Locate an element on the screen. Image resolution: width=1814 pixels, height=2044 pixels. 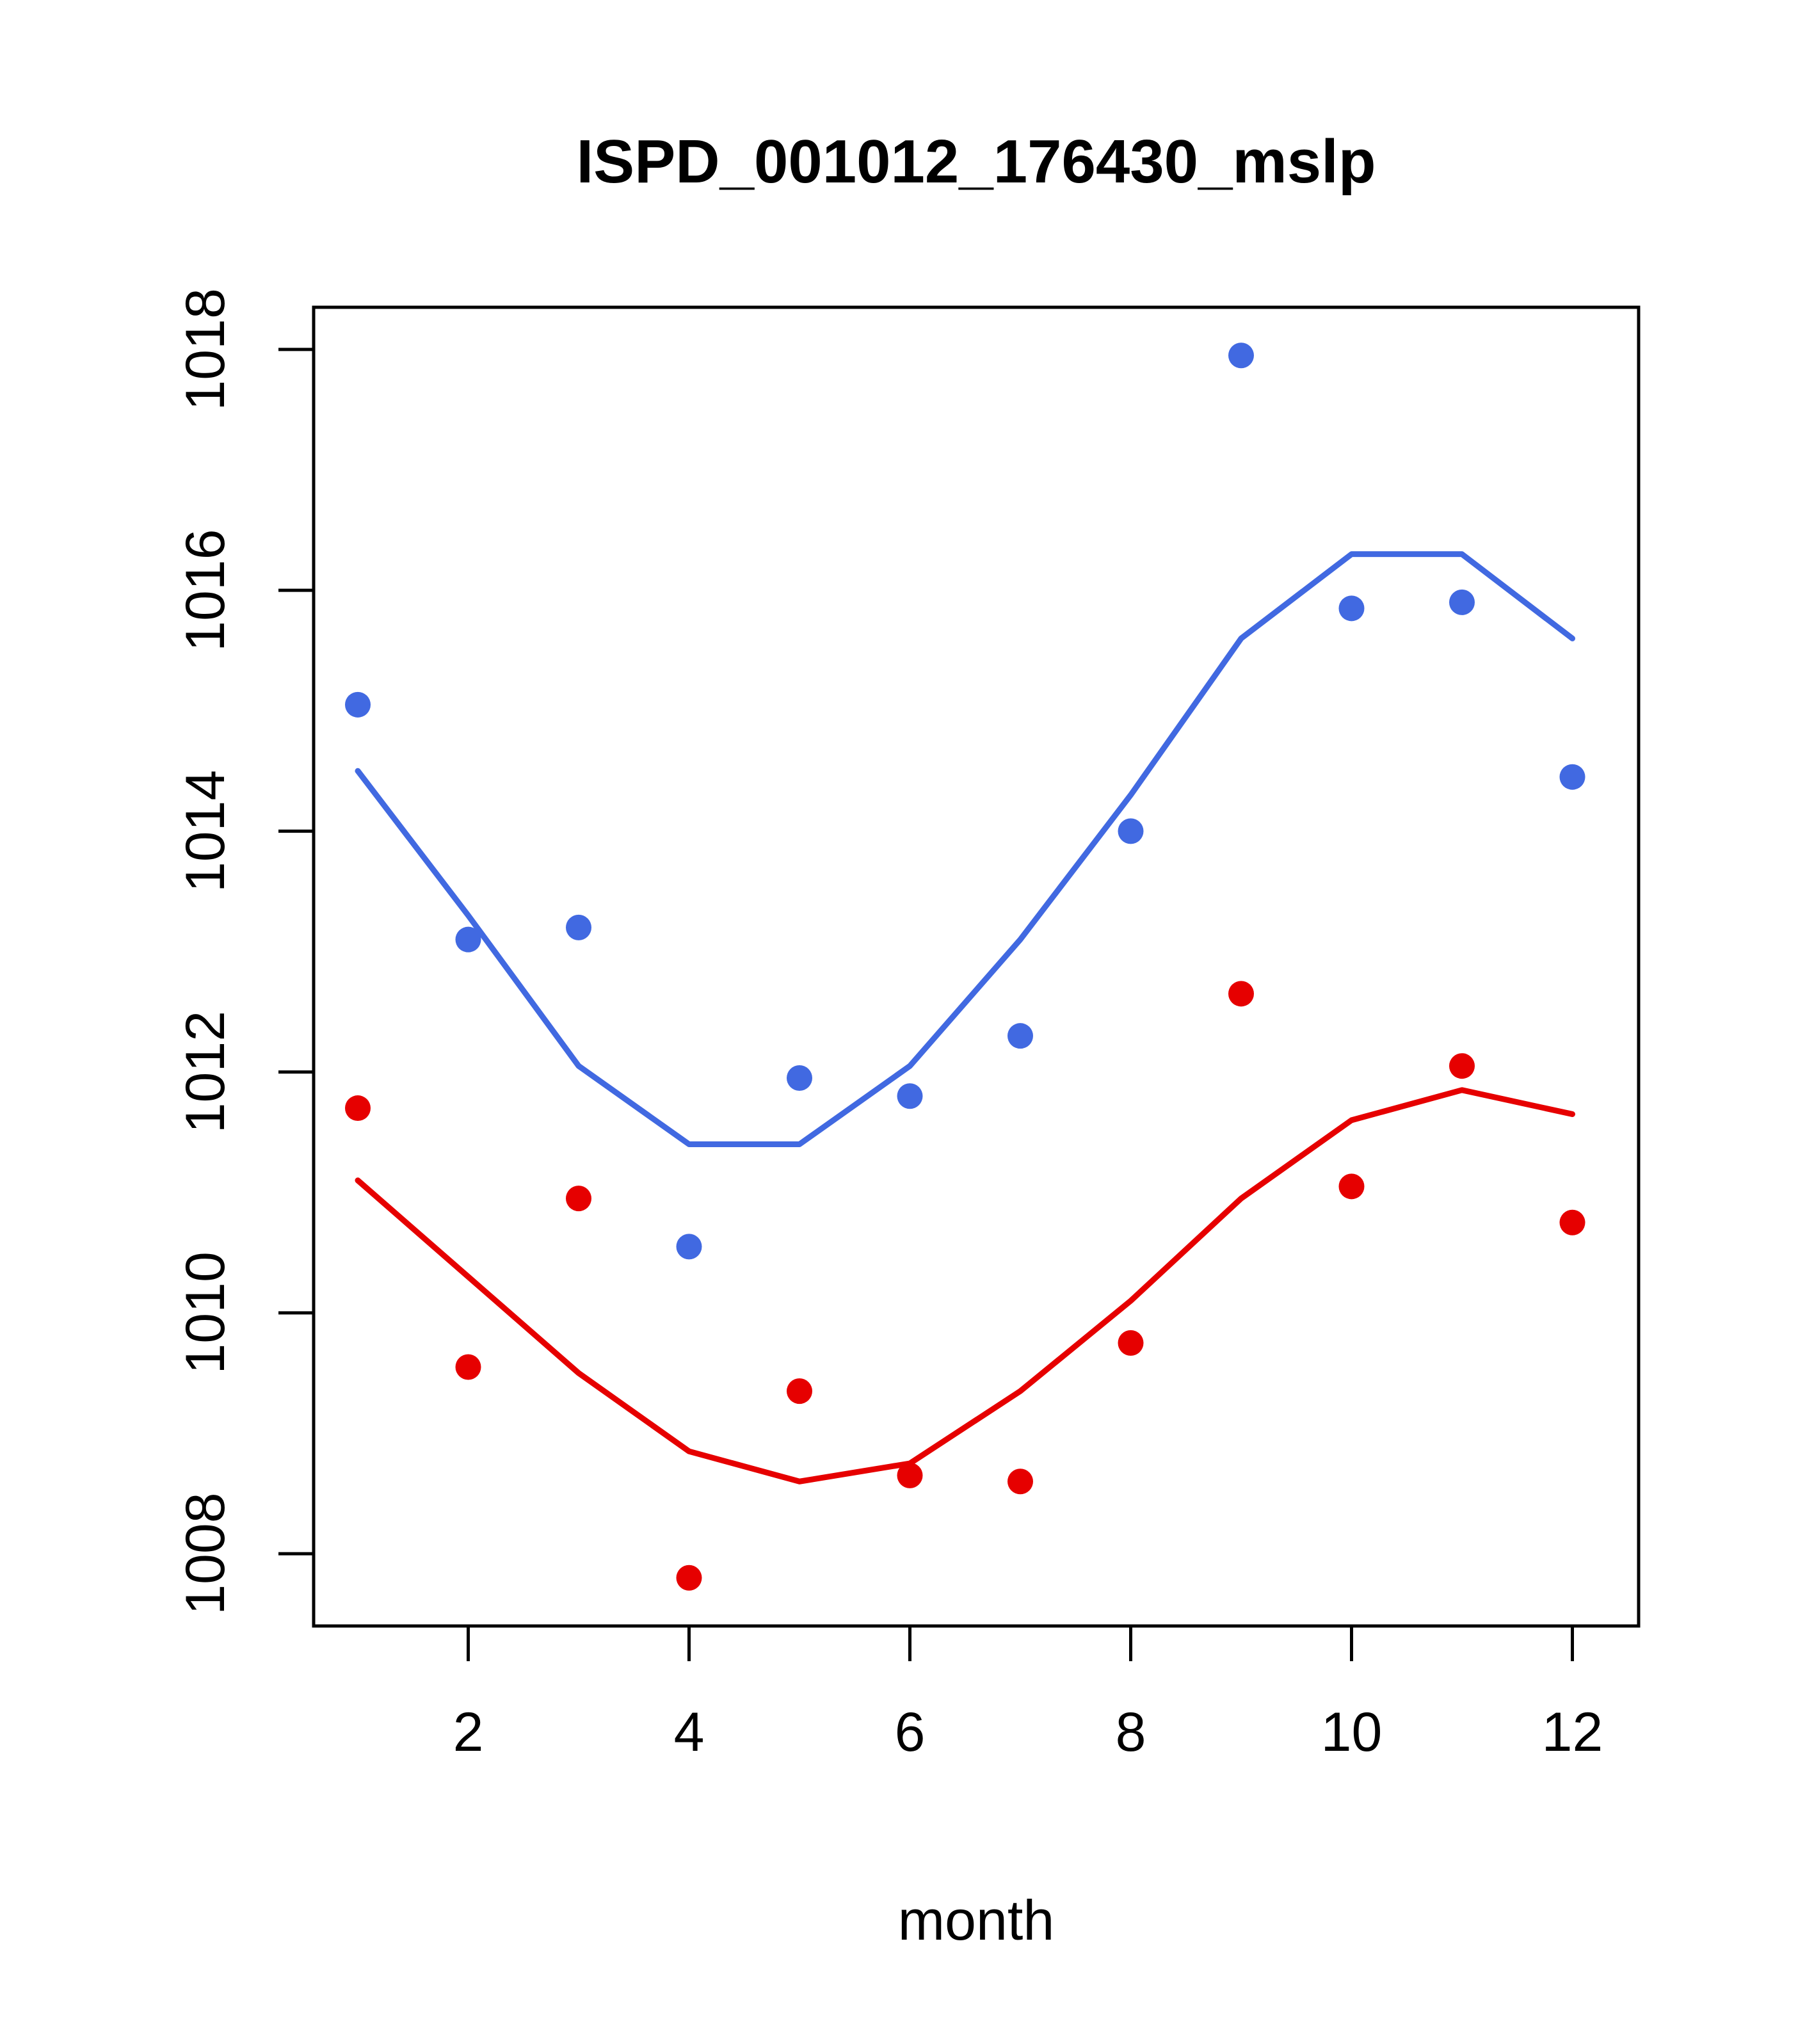
y-tick-label: 1012 is located at coordinates (205, 1072).